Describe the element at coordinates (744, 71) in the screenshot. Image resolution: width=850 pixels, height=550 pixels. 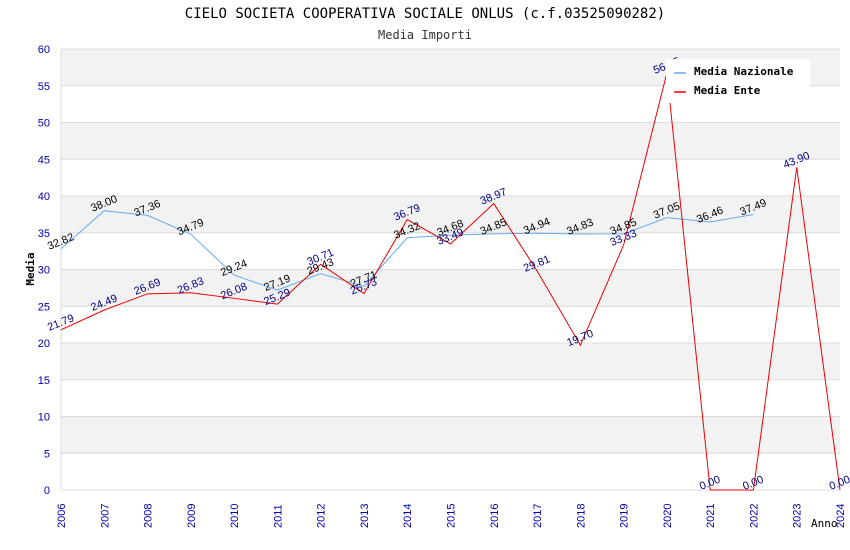
I see `legend-label-nazionale: Media Nazionale` at that location.